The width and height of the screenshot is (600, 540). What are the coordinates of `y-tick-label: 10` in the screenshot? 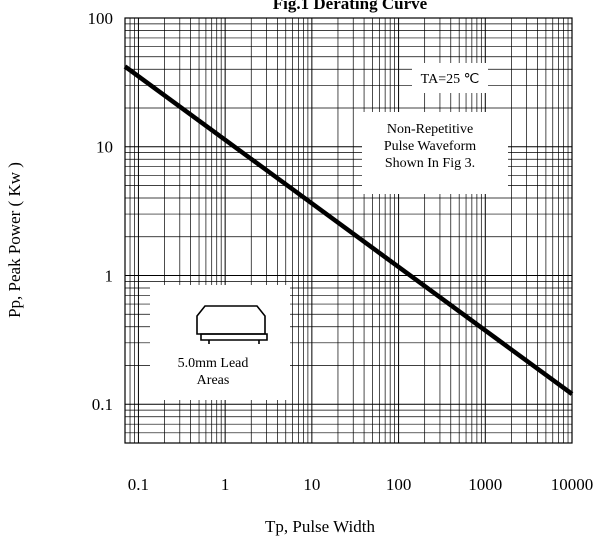 It's located at (104, 147).